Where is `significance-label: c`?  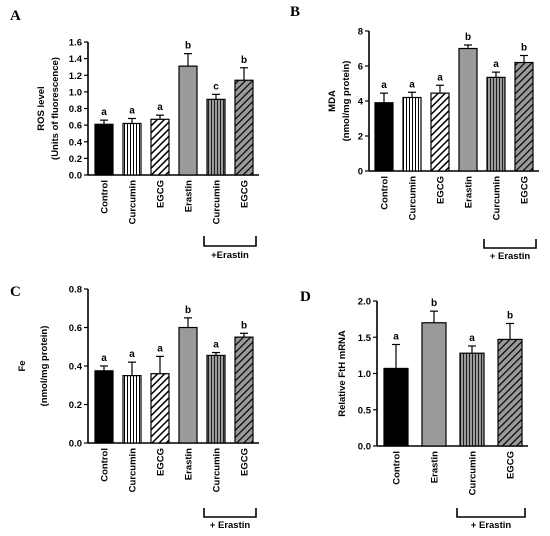
significance-label: c is located at coordinates (216, 86).